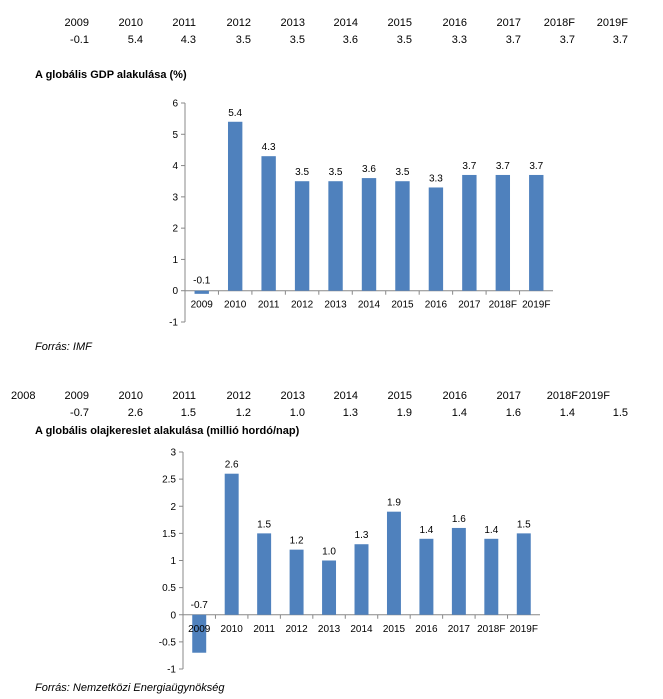  What do you see at coordinates (175, 135) in the screenshot?
I see `y-tick-label: 5` at bounding box center [175, 135].